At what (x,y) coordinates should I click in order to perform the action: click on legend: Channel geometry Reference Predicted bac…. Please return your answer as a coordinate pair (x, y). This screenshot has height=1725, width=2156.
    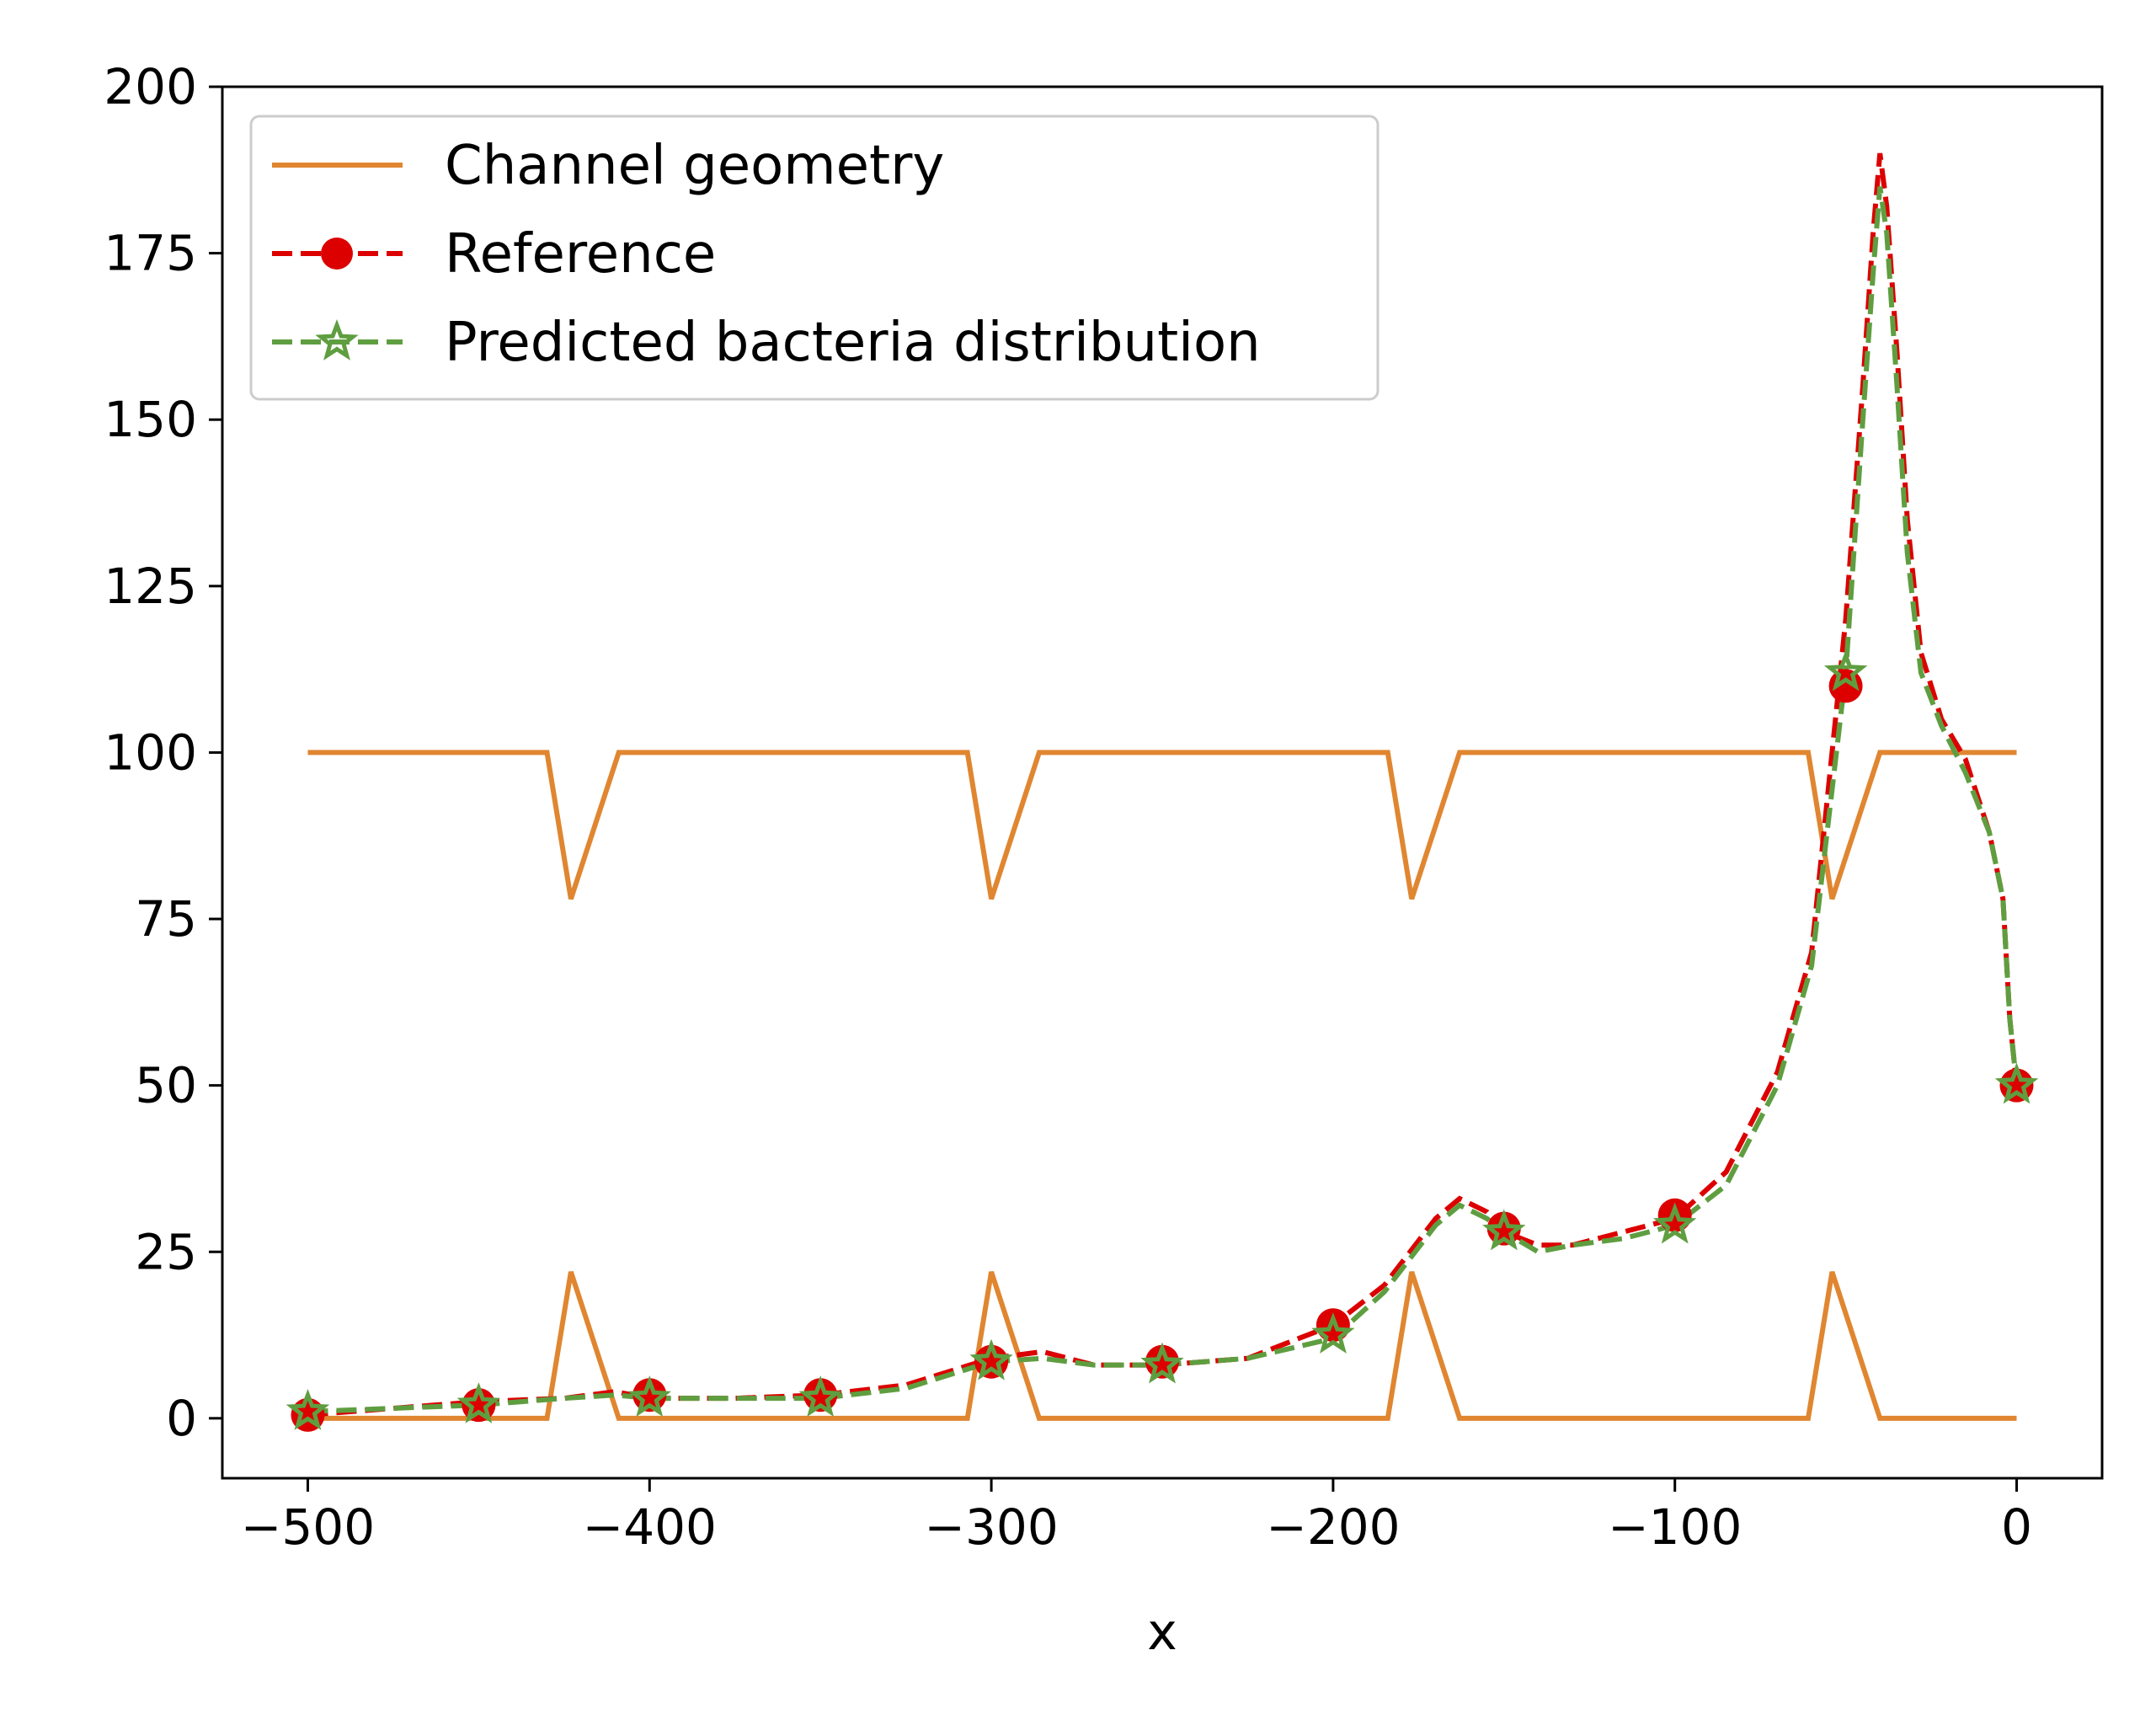
    Looking at the image, I should click on (814, 258).